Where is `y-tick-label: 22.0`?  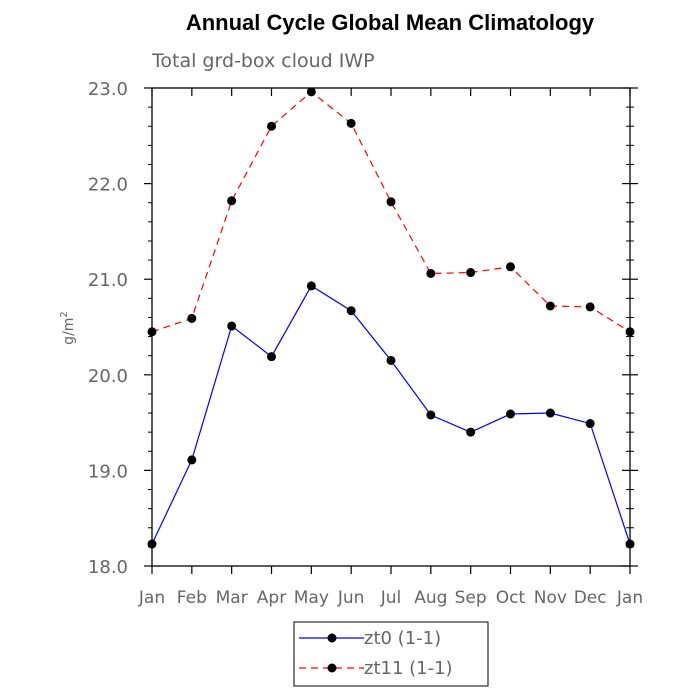 y-tick-label: 22.0 is located at coordinates (108, 185).